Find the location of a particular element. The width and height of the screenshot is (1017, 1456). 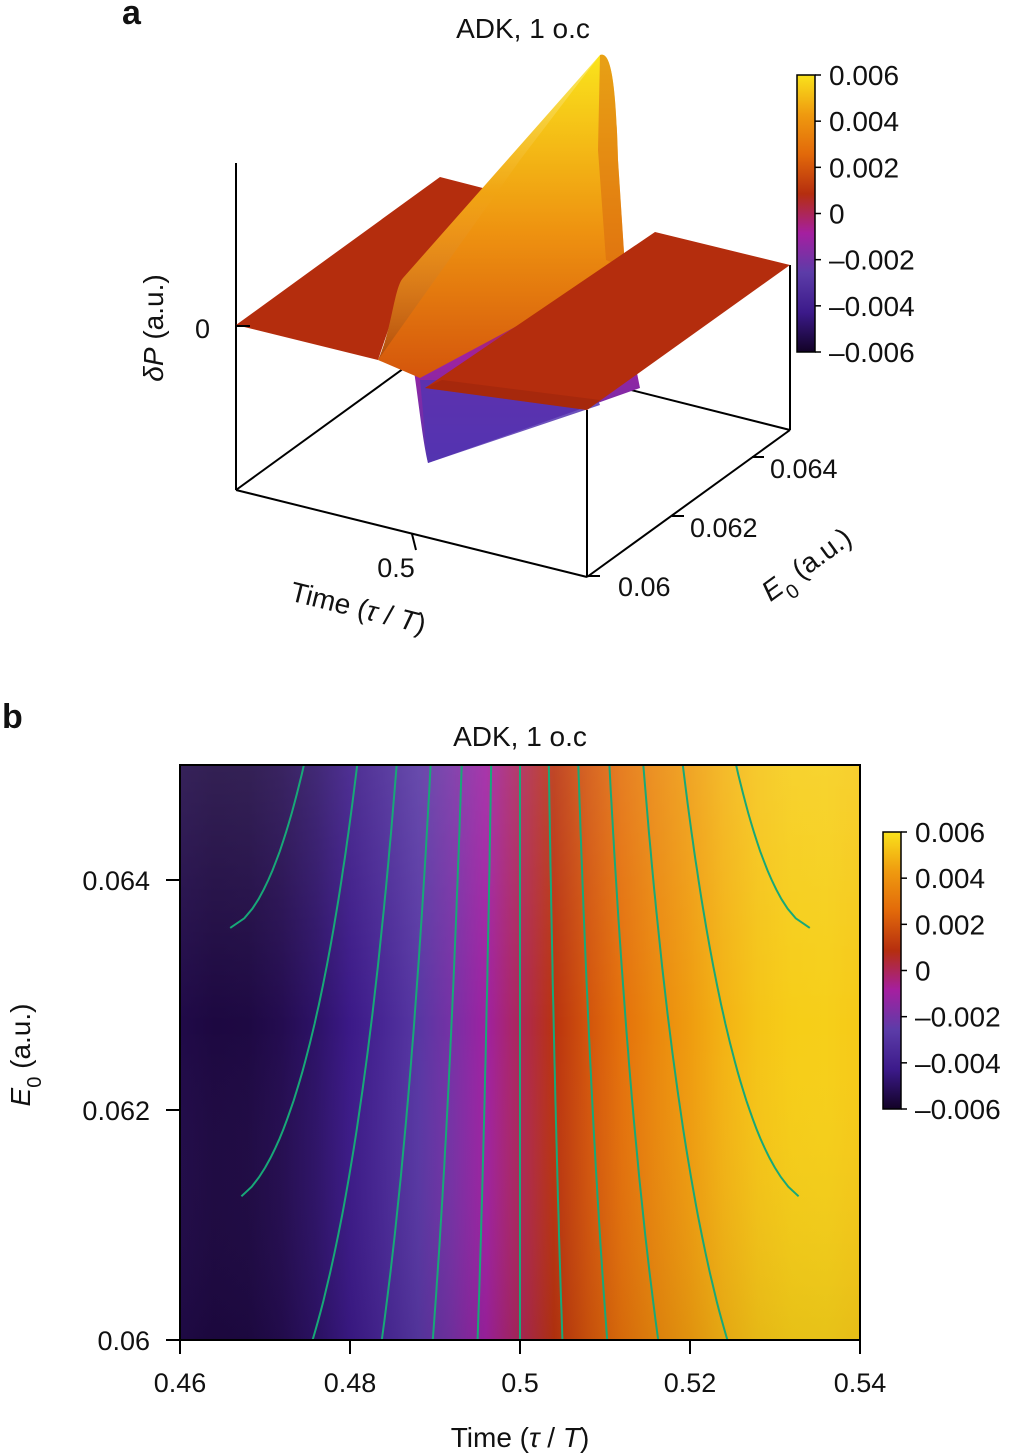

colorbar-b-tick-label-2: 0.002 is located at coordinates (950, 924).